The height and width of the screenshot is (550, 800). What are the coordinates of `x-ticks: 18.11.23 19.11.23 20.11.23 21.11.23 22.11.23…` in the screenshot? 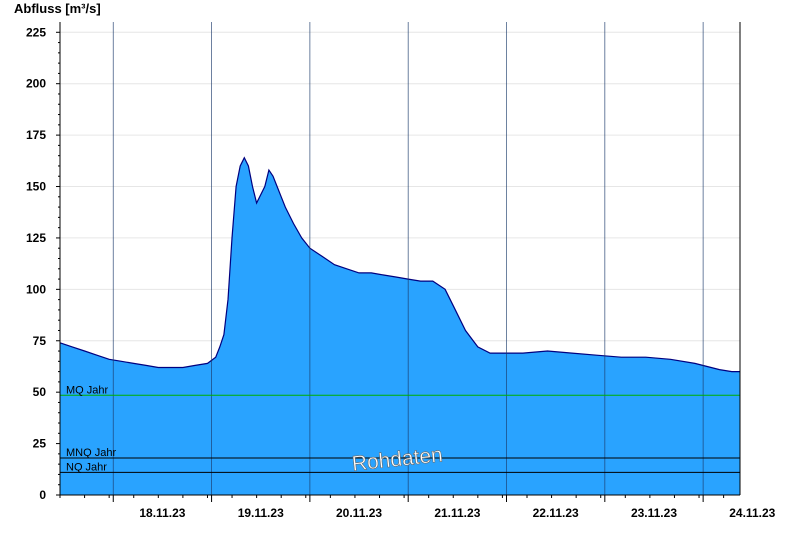 It's located at (417, 507).